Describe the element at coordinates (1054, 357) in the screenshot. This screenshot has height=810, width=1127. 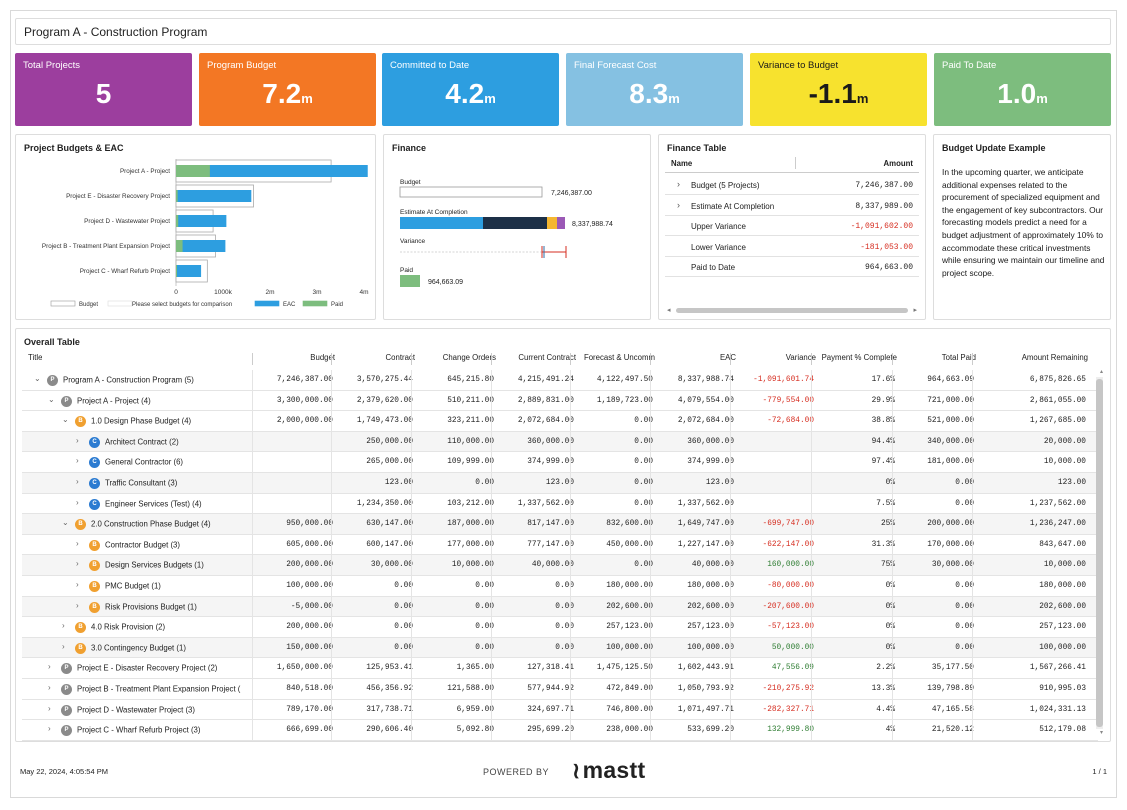
I see `column-header: Amount Remaining` at that location.